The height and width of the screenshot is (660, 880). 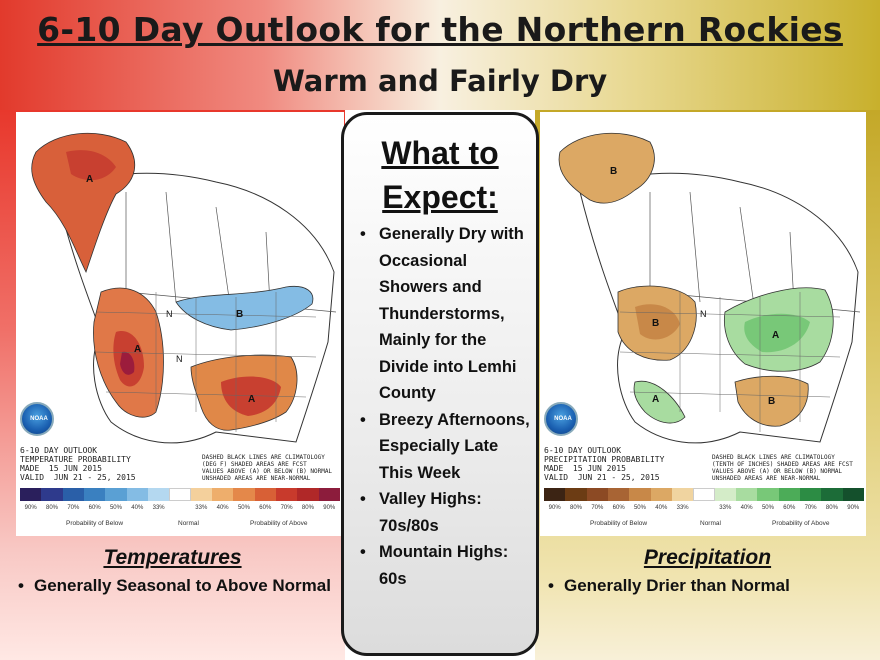 What do you see at coordinates (447, 565) in the screenshot?
I see `expectation-item: Mountain Highs: 60s` at bounding box center [447, 565].